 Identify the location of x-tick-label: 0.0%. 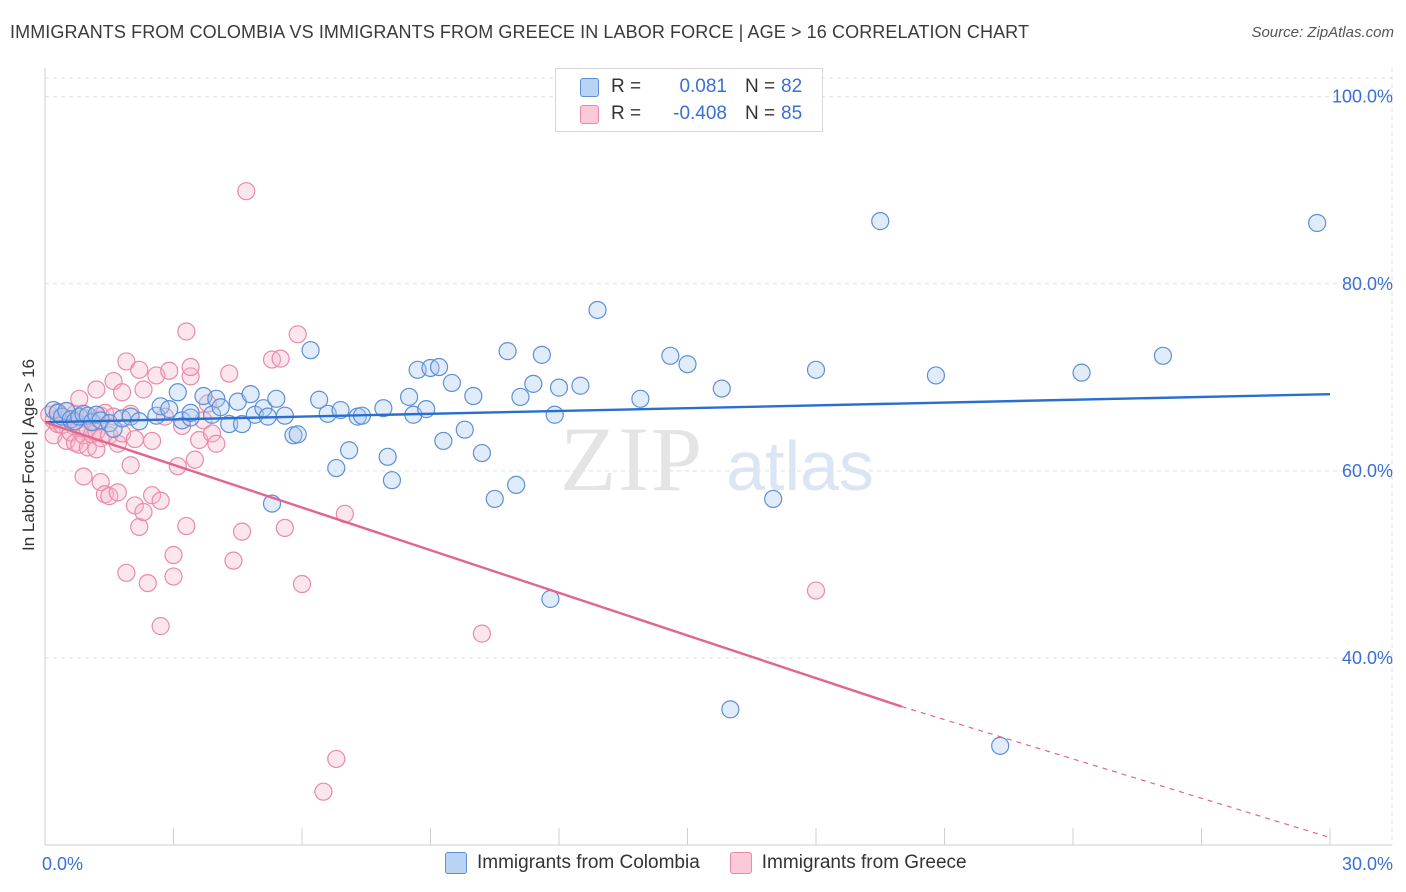
(62, 864).